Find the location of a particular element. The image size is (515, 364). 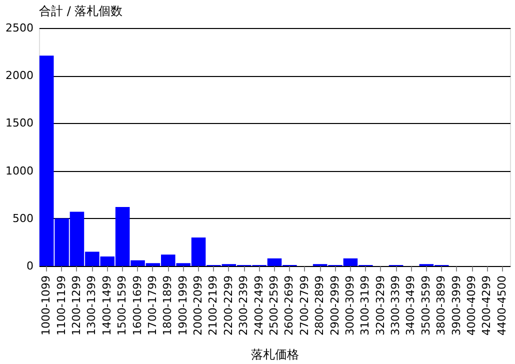

x-tick-label: 1900-1999 is located at coordinates (183, 306).